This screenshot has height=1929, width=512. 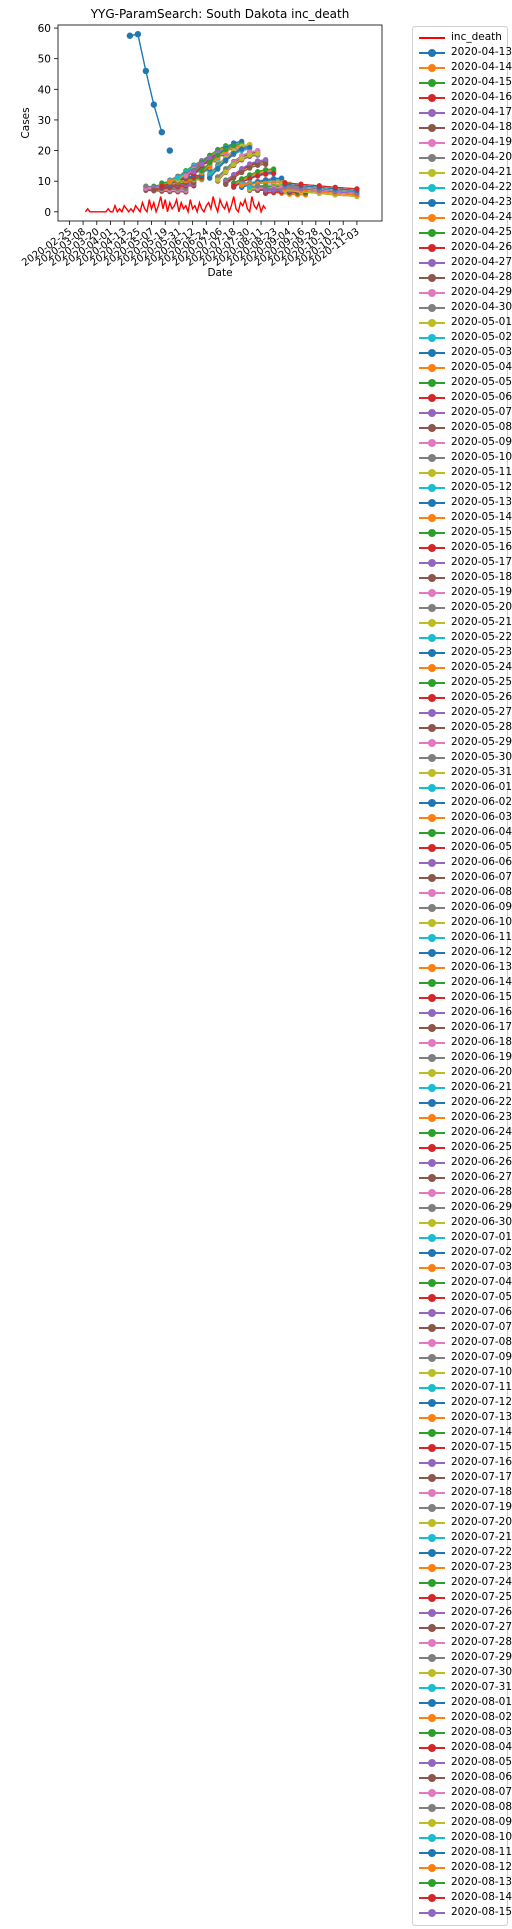 I want to click on legend-item: 2020-06-29, so click(x=465, y=1208).